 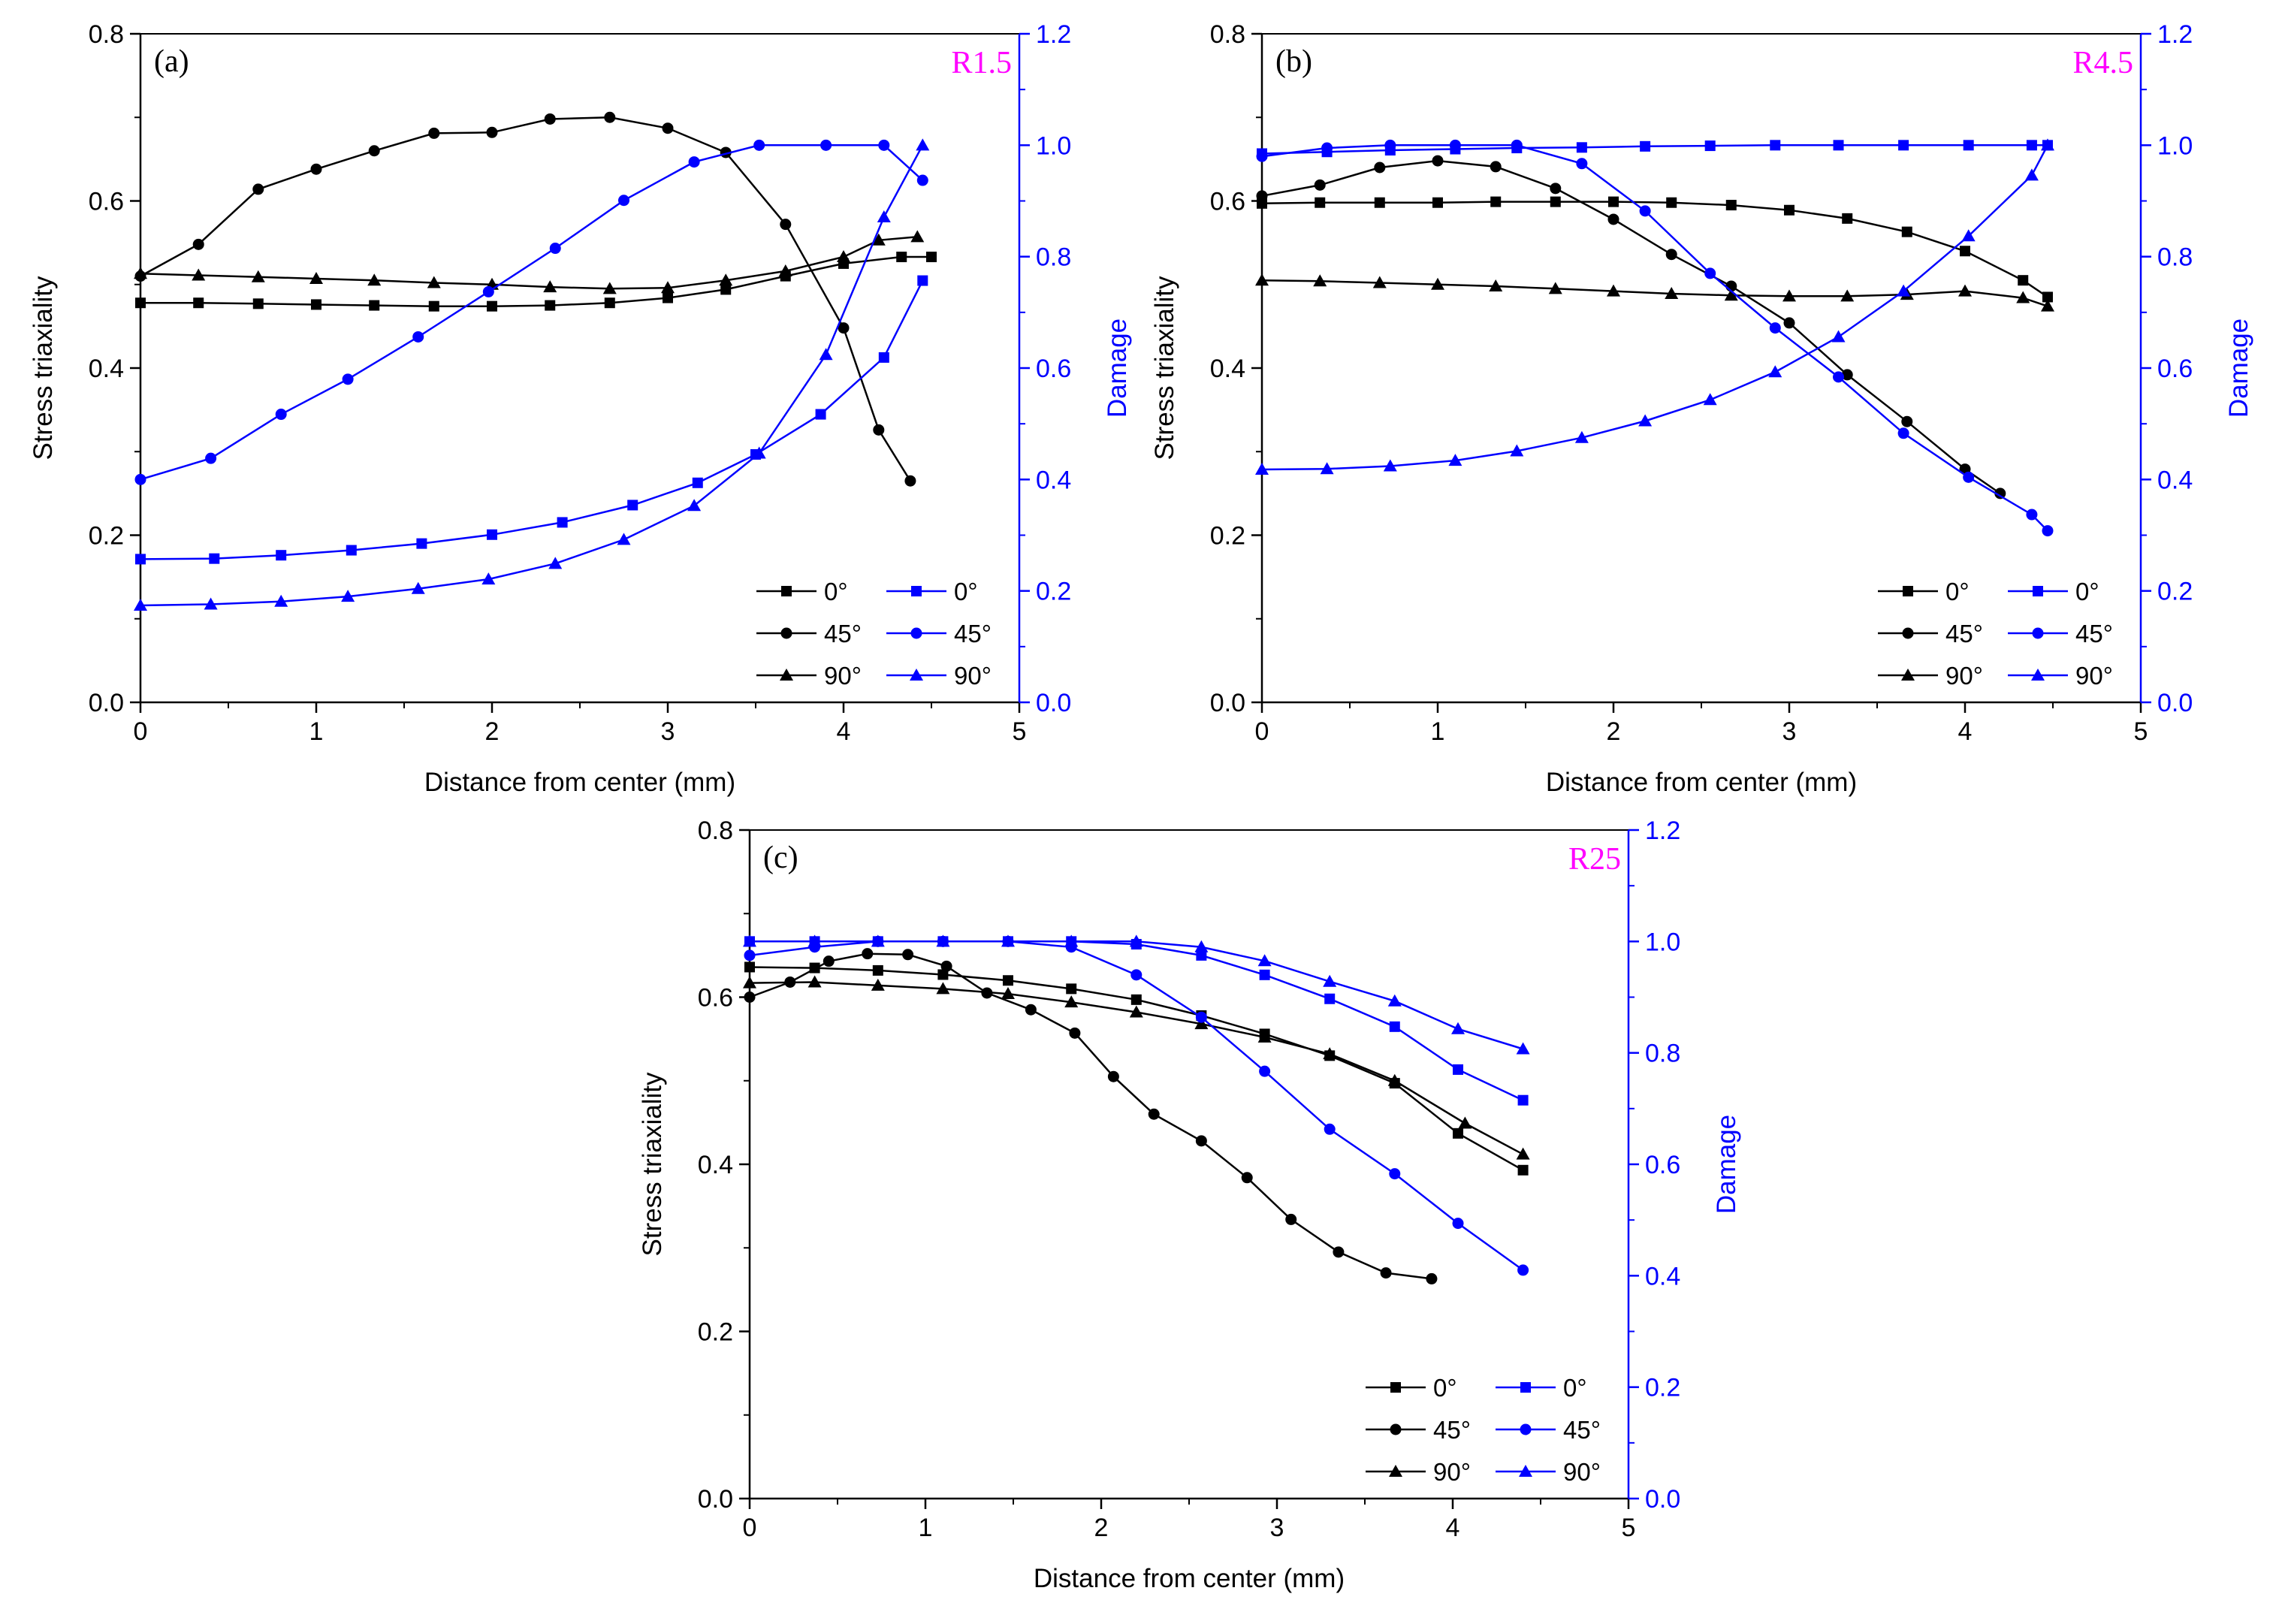 What do you see at coordinates (2175, 703) in the screenshot?
I see `y2-tick-label: 0.0` at bounding box center [2175, 703].